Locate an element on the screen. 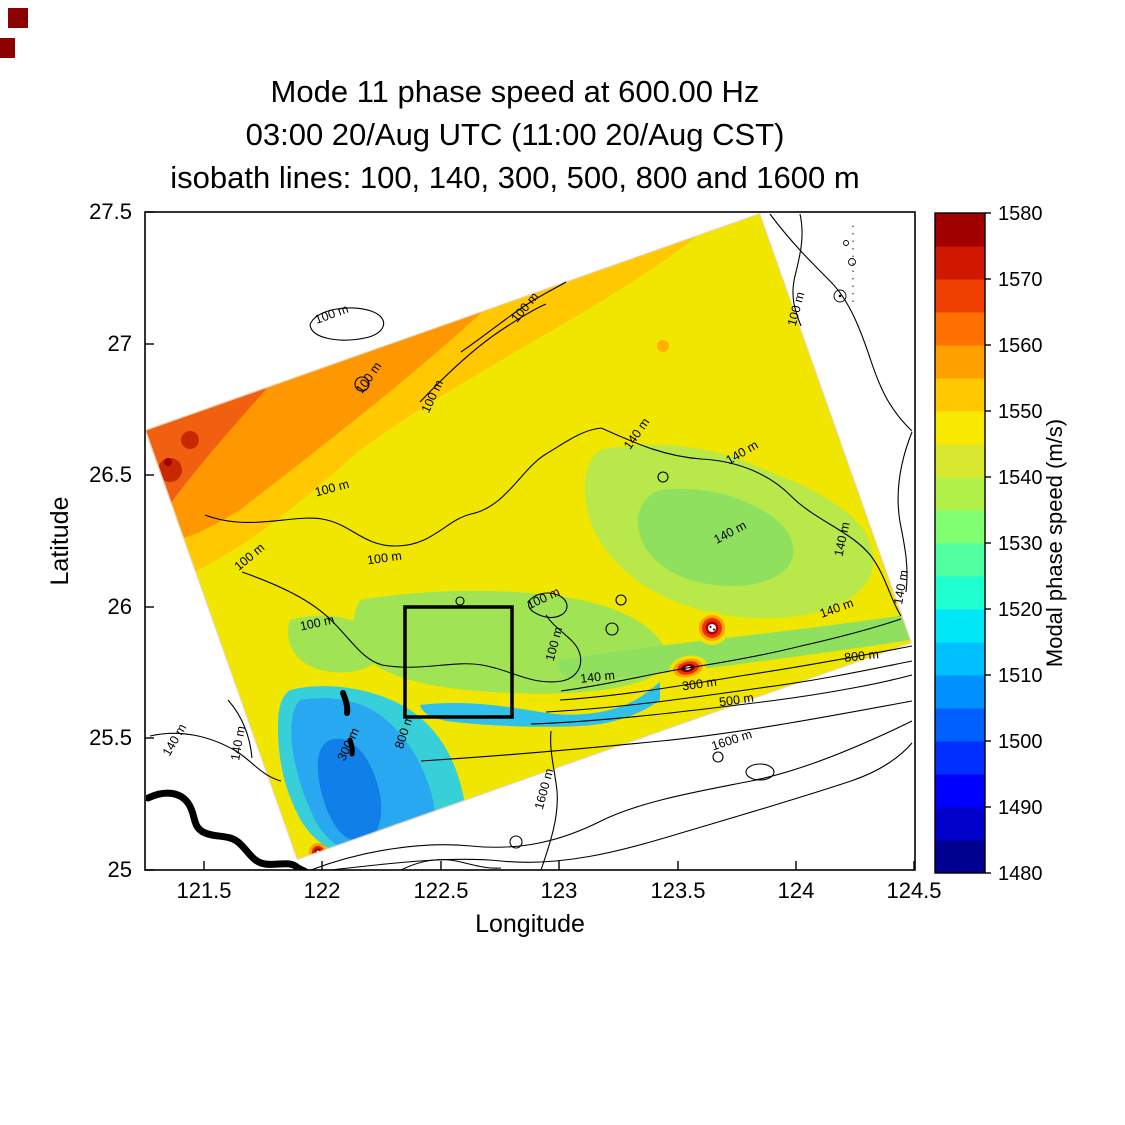 The height and width of the screenshot is (1125, 1125). y-tick-label: 26 is located at coordinates (120, 606).